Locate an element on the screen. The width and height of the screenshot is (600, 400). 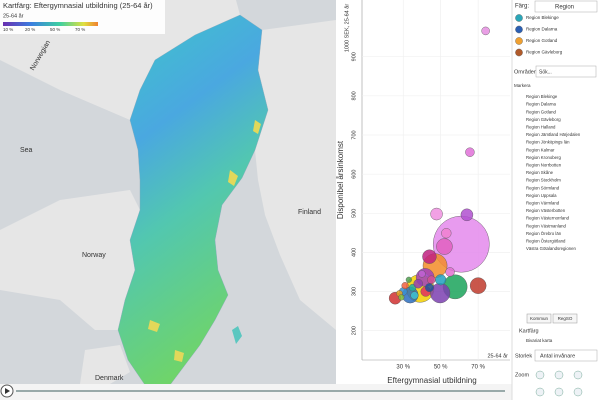
map-color-label: Kartfärg is located at coordinates (529, 331).